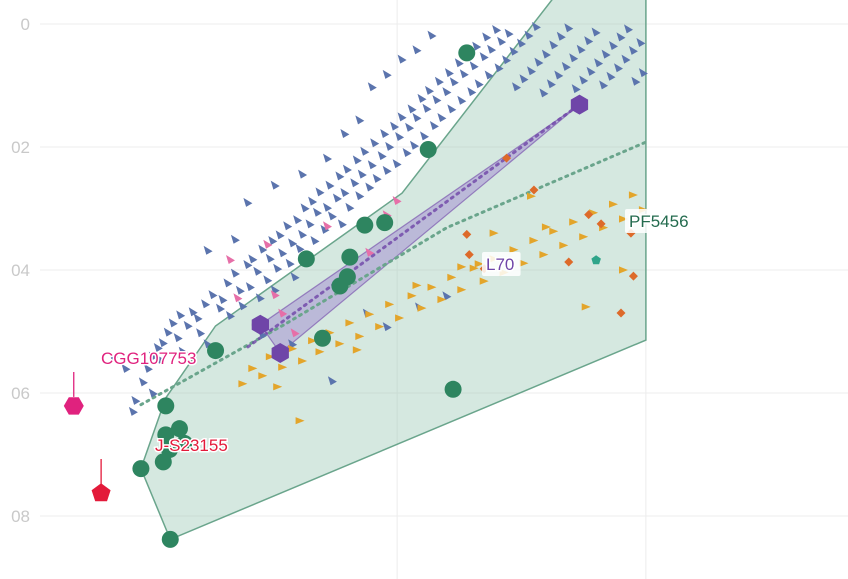 Image resolution: width=848 pixels, height=579 pixels. Describe the element at coordinates (659, 221) in the screenshot. I see `label-pf5456: PF5456` at that location.